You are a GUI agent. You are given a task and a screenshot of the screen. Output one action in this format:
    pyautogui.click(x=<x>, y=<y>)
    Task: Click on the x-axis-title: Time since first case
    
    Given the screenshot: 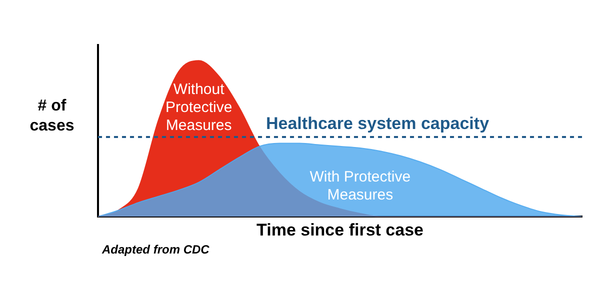 What is the action you would take?
    pyautogui.click(x=340, y=230)
    